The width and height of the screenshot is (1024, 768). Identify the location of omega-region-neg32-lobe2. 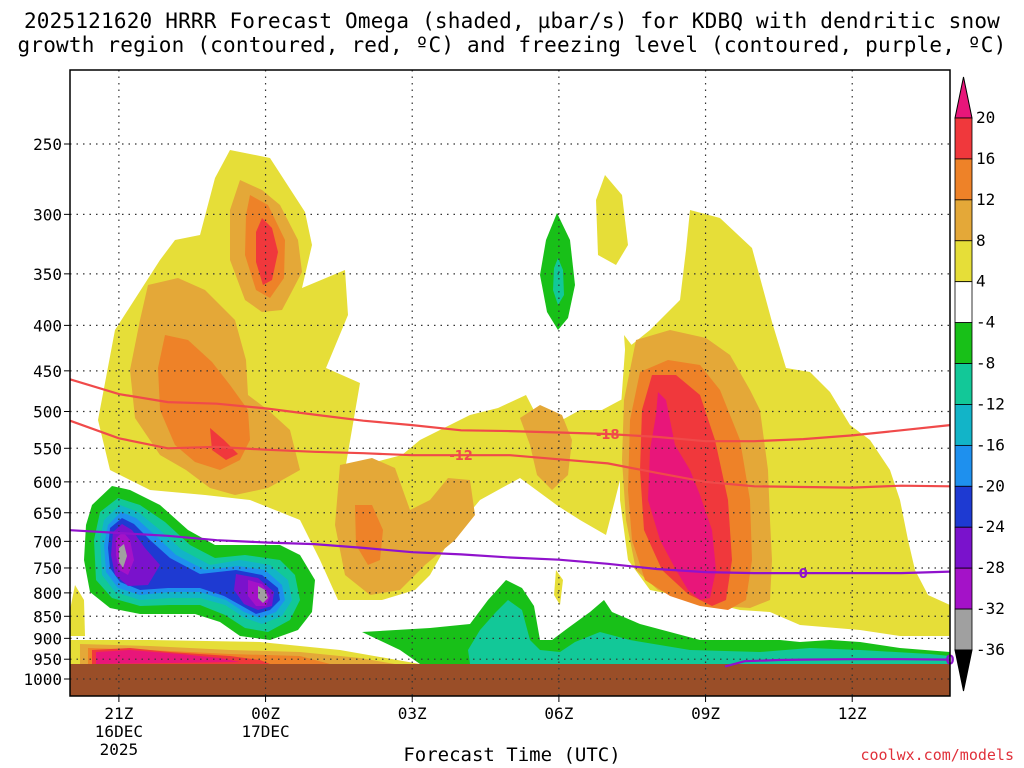
(263, 594).